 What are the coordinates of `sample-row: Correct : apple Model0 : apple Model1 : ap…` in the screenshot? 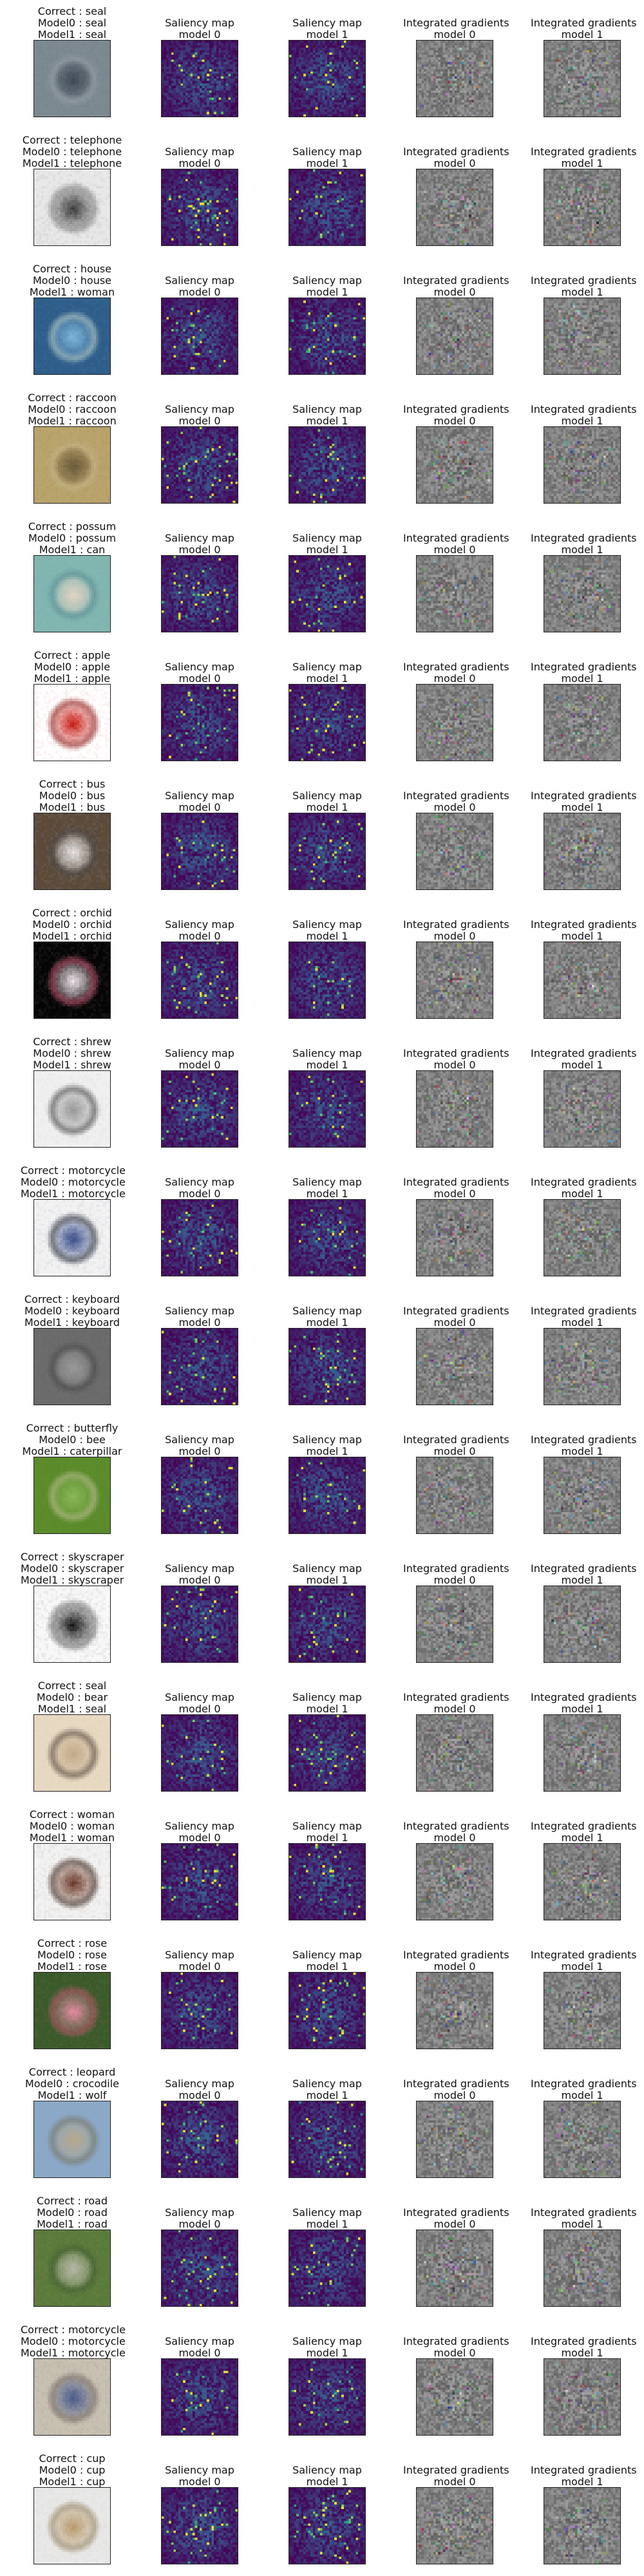 It's located at (322, 709).